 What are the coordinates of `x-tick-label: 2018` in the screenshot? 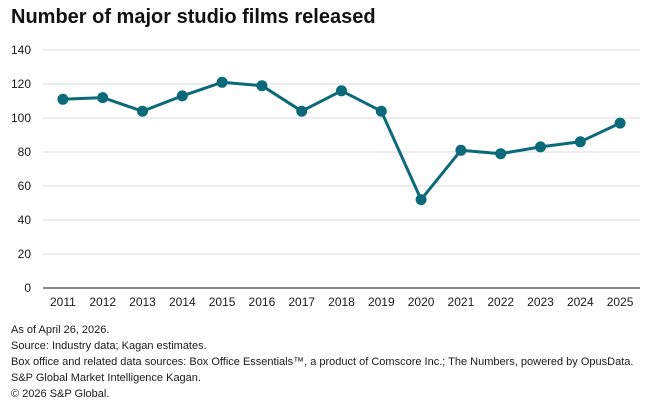 It's located at (341, 302).